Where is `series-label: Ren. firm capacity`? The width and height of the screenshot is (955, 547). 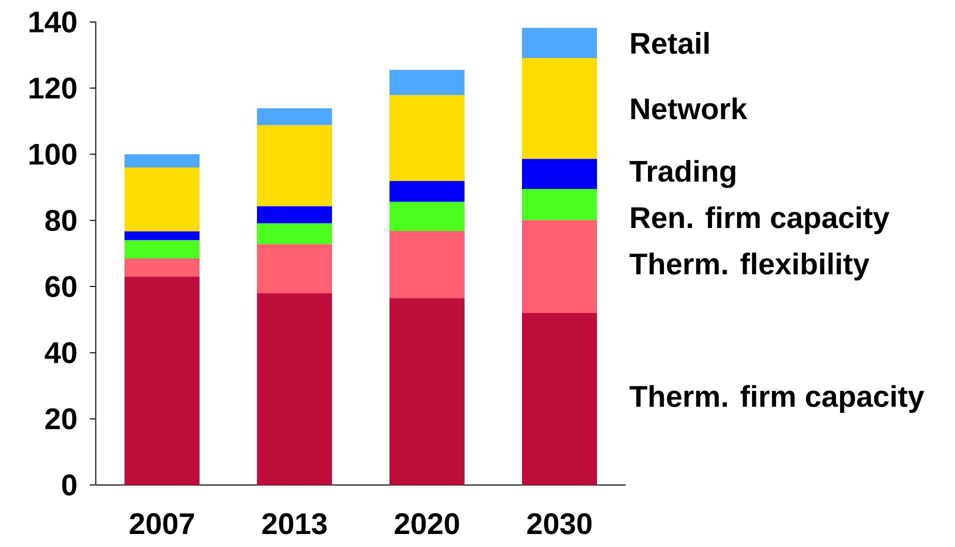 series-label: Ren. firm capacity is located at coordinates (760, 220).